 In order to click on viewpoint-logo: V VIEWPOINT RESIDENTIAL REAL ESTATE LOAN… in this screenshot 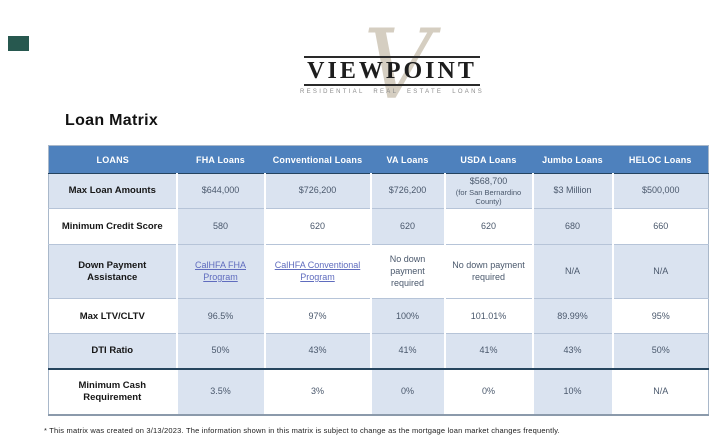, I will do `click(392, 65)`.